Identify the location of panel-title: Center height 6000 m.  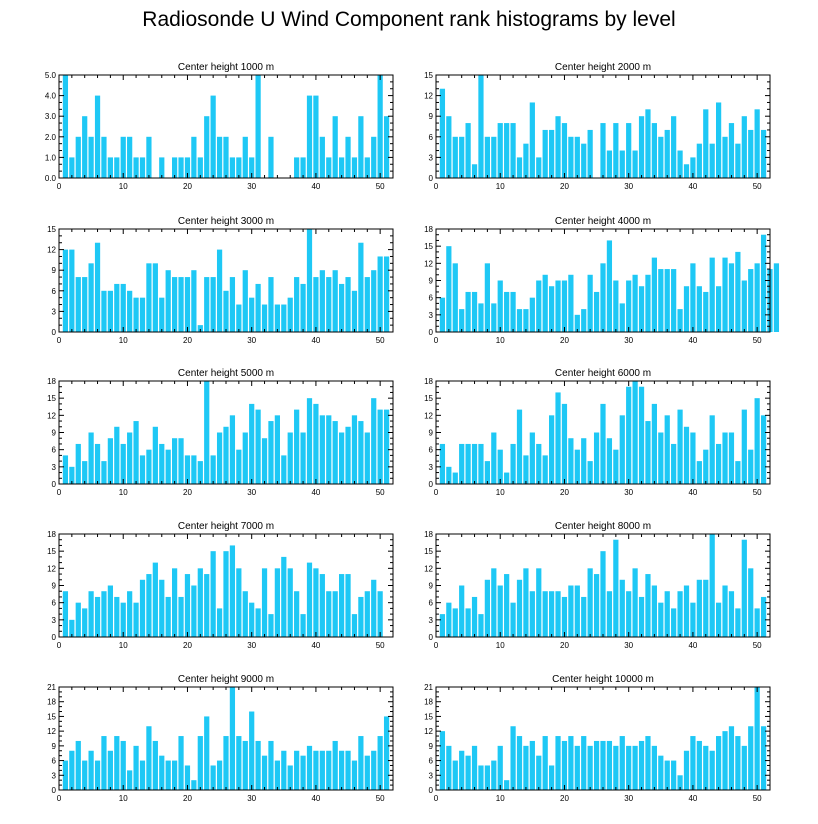
(603, 373).